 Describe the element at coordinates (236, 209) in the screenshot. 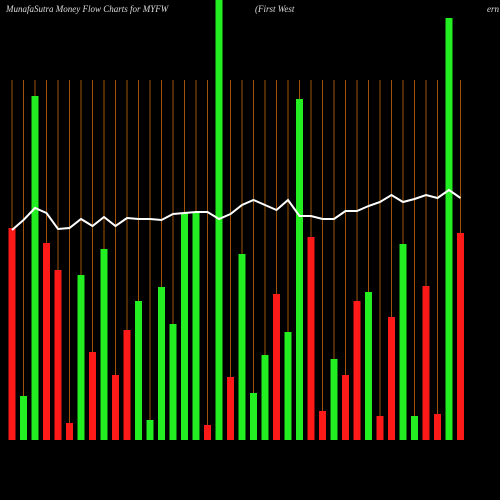

I see `money-flow-line` at that location.